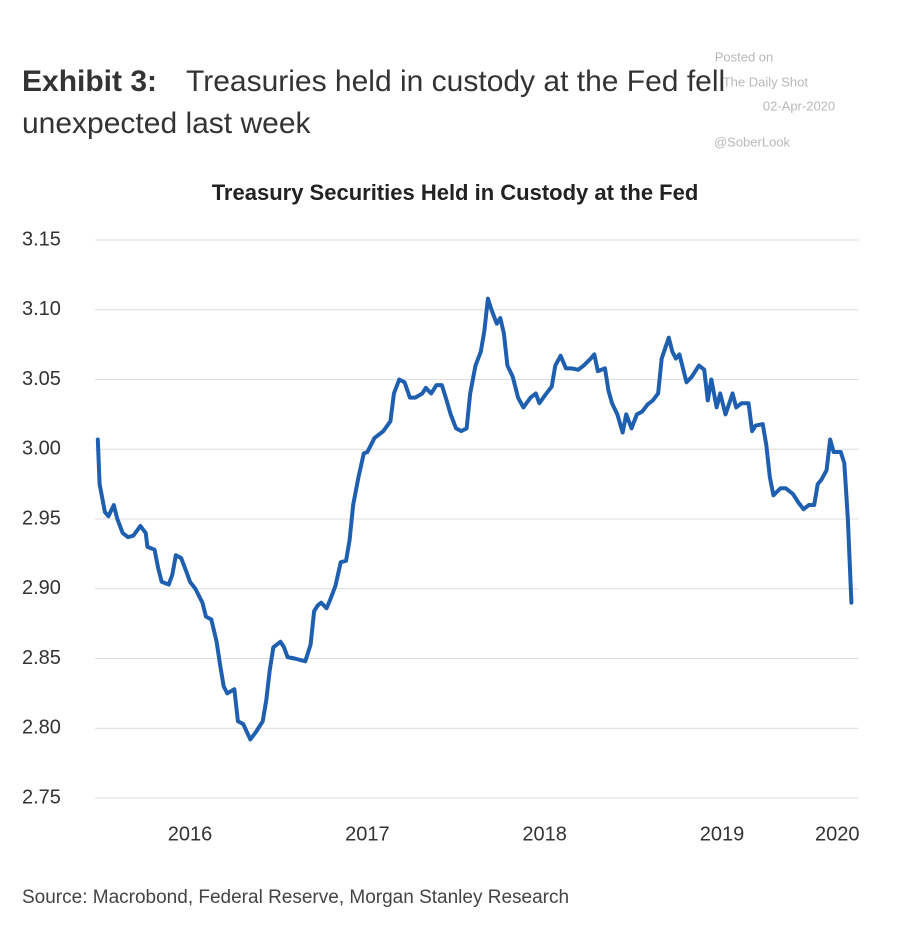  Describe the element at coordinates (744, 56) in the screenshot. I see `watermark: Posted on` at that location.